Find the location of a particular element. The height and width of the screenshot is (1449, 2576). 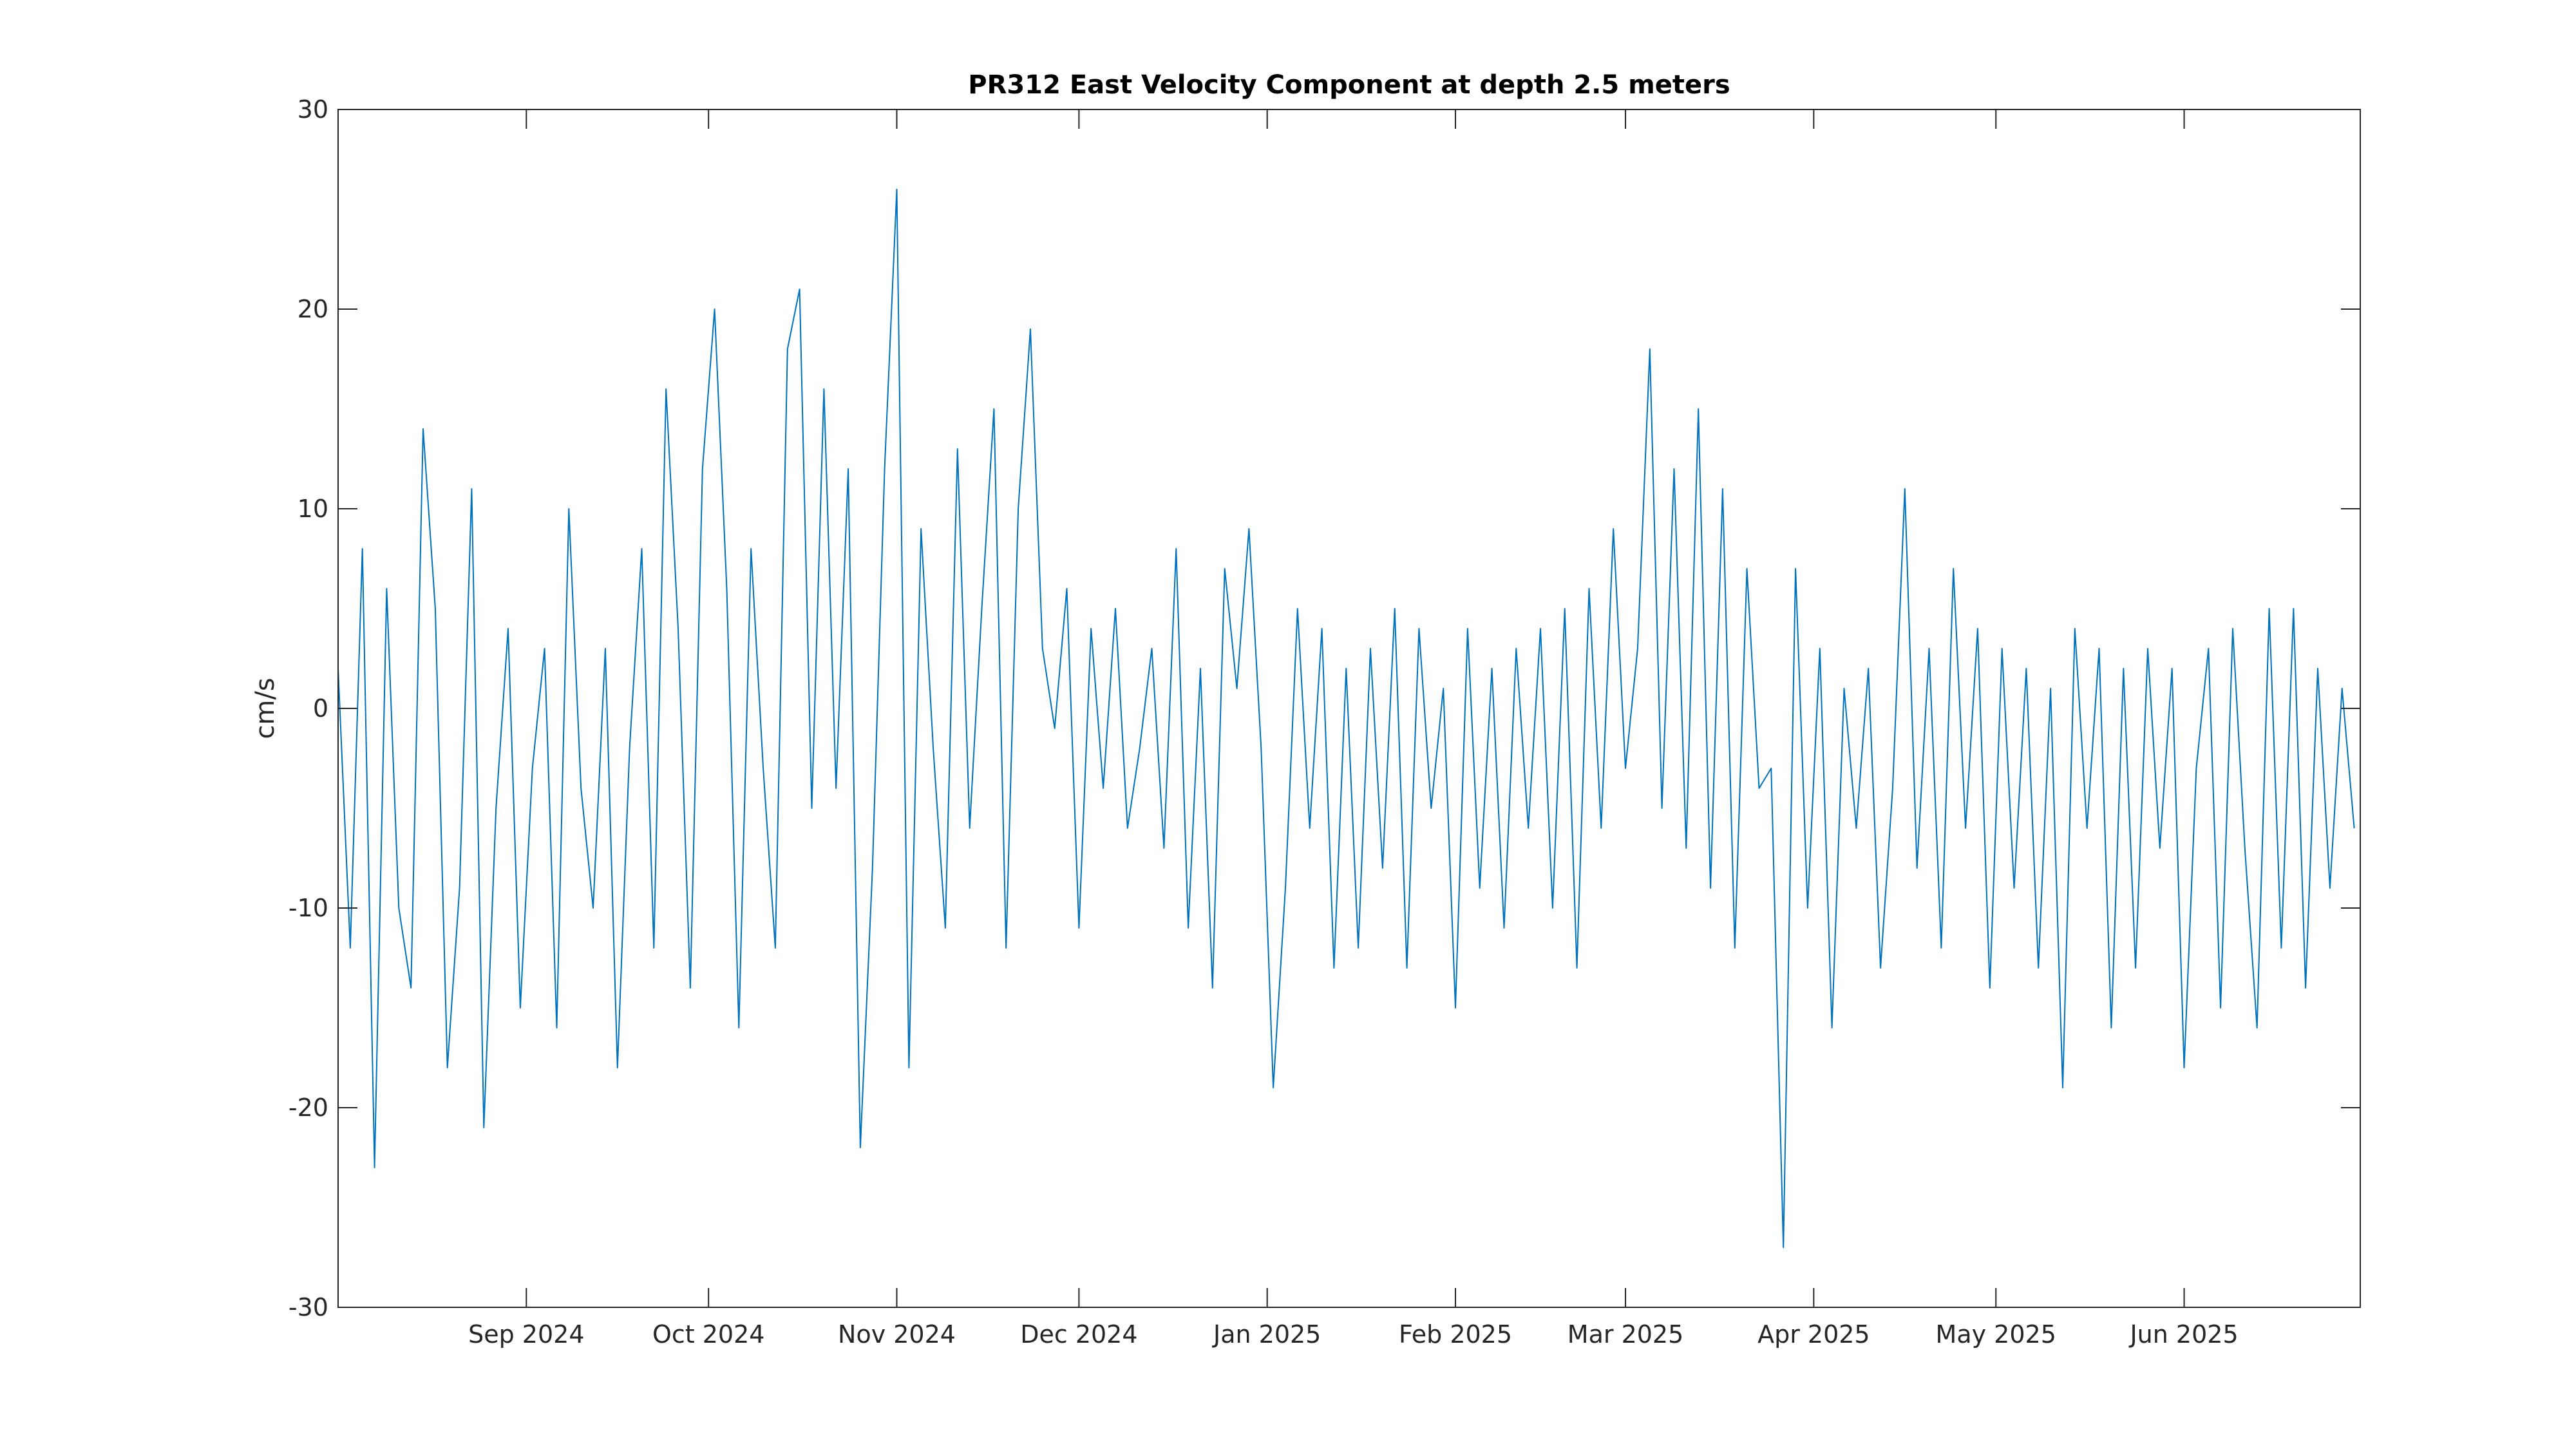

x-tick-label: Dec 2024 is located at coordinates (1078, 1335).